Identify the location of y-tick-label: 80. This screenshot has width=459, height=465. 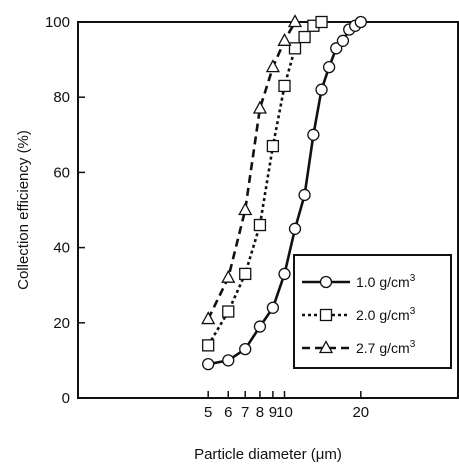
(61, 97).